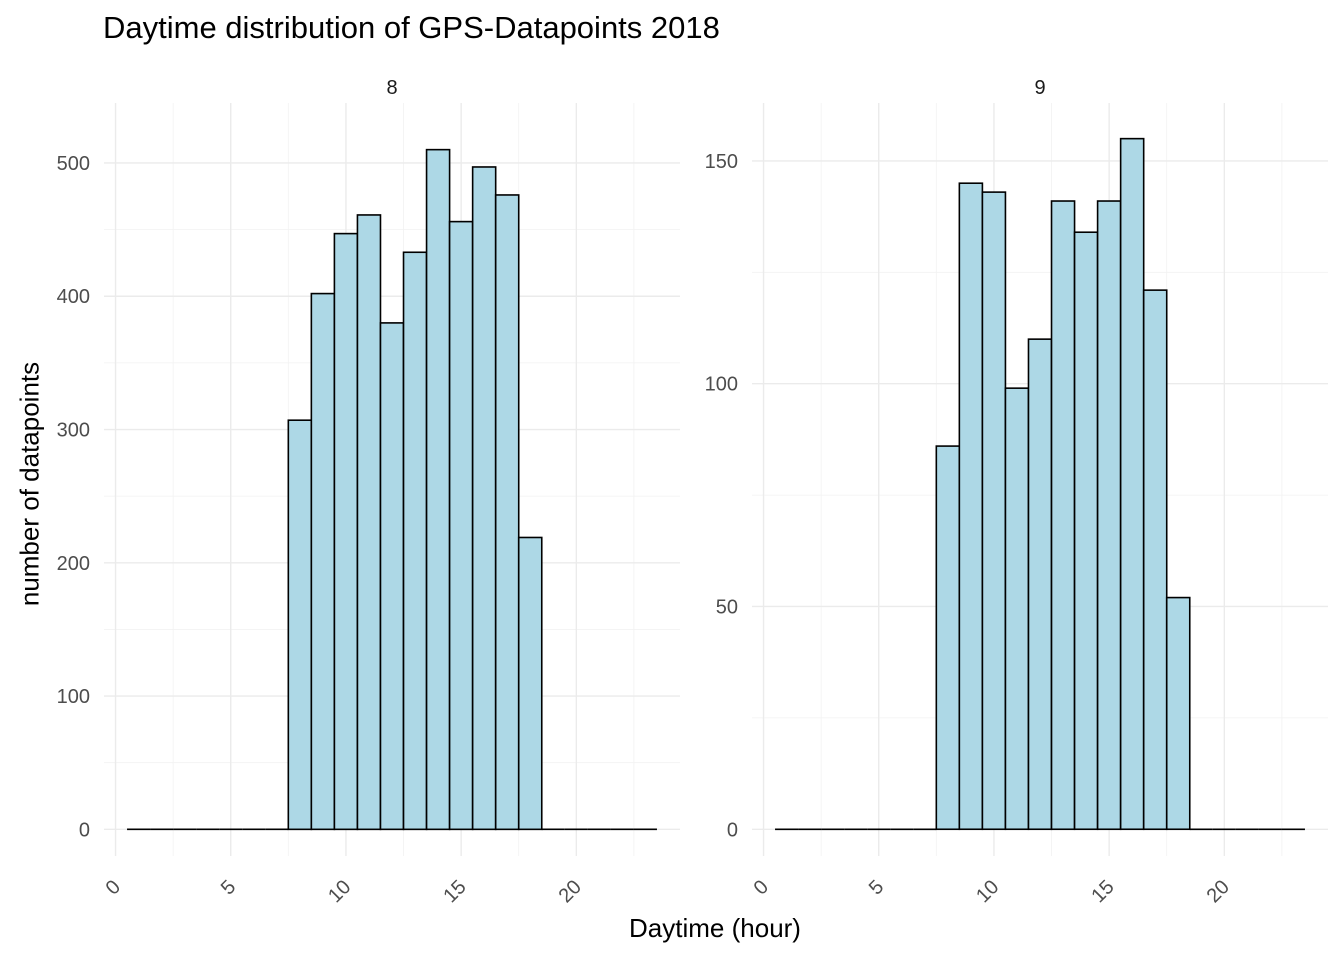 The width and height of the screenshot is (1344, 960). What do you see at coordinates (715, 928) in the screenshot?
I see `x-axis-label: Daytime (hour)` at bounding box center [715, 928].